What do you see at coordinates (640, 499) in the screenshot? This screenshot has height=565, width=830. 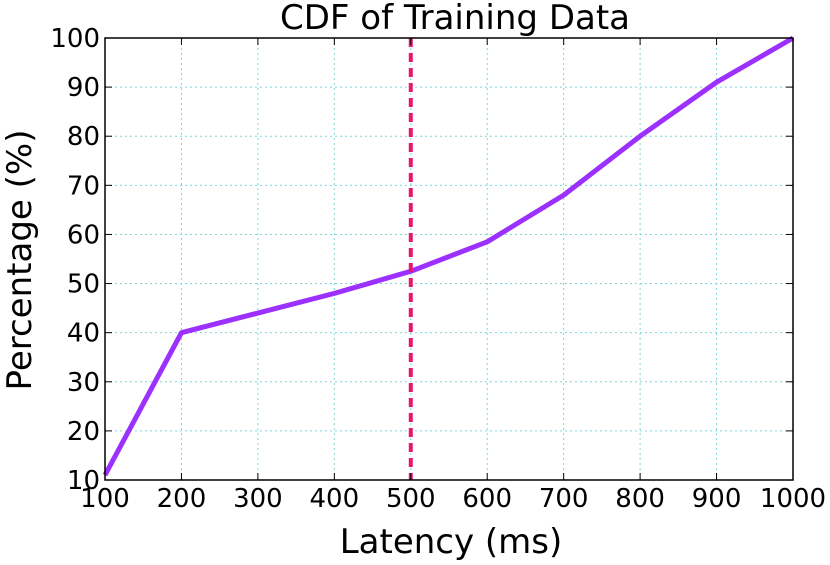 I see `x-tick-label: 800` at bounding box center [640, 499].